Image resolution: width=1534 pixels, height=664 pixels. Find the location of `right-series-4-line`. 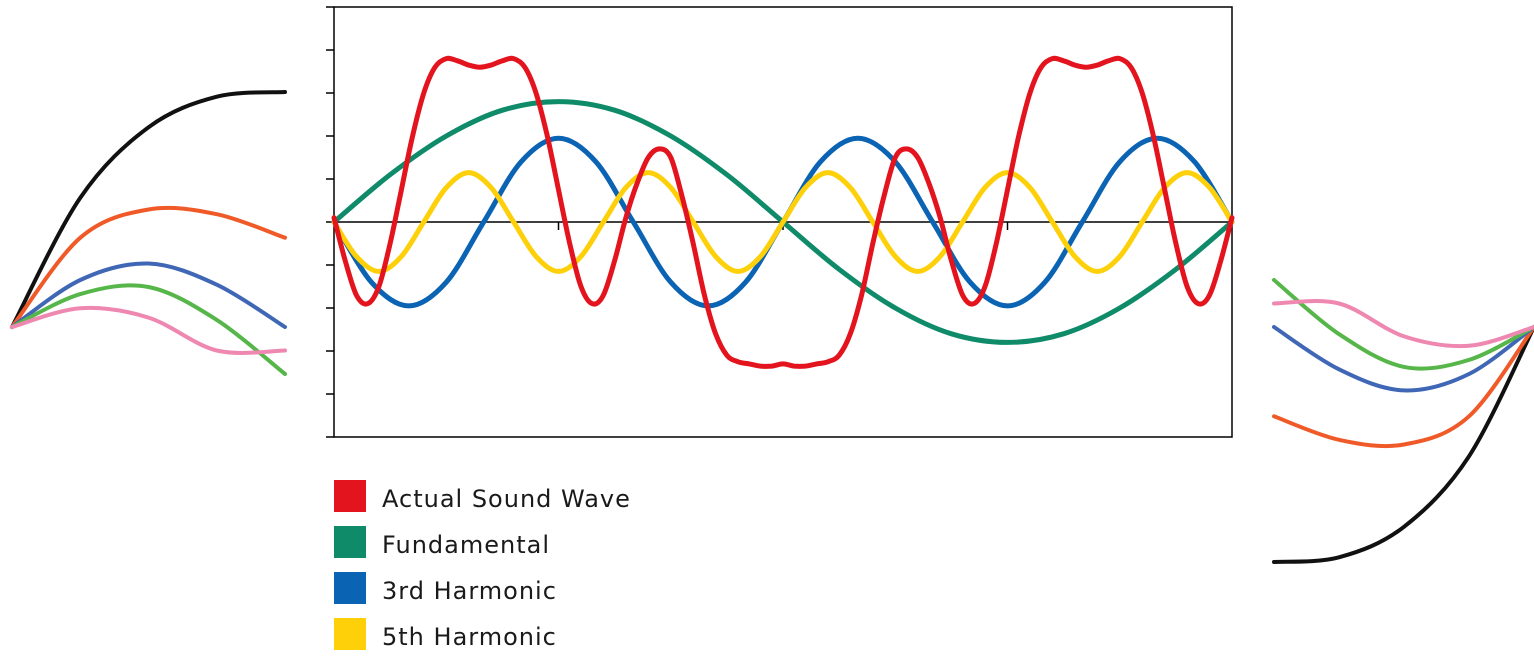

right-series-4-line is located at coordinates (1403, 324).